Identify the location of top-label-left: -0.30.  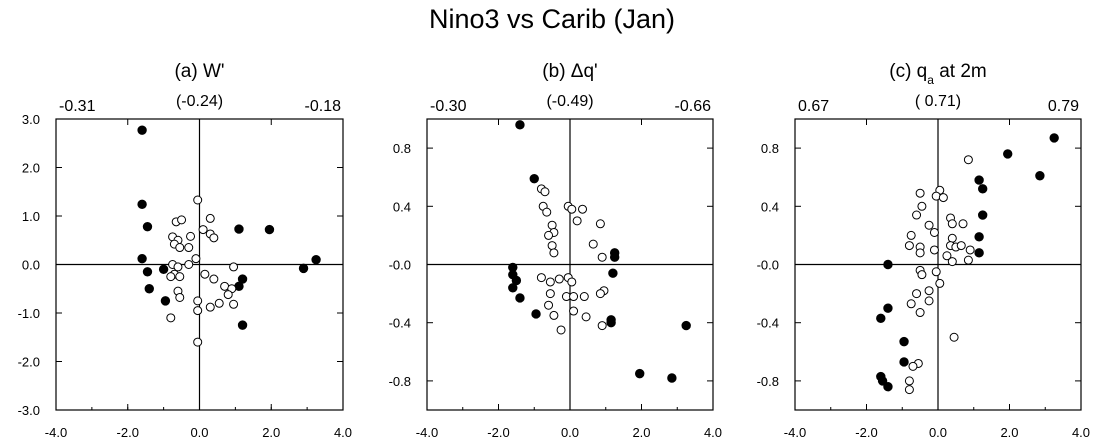
(448, 106).